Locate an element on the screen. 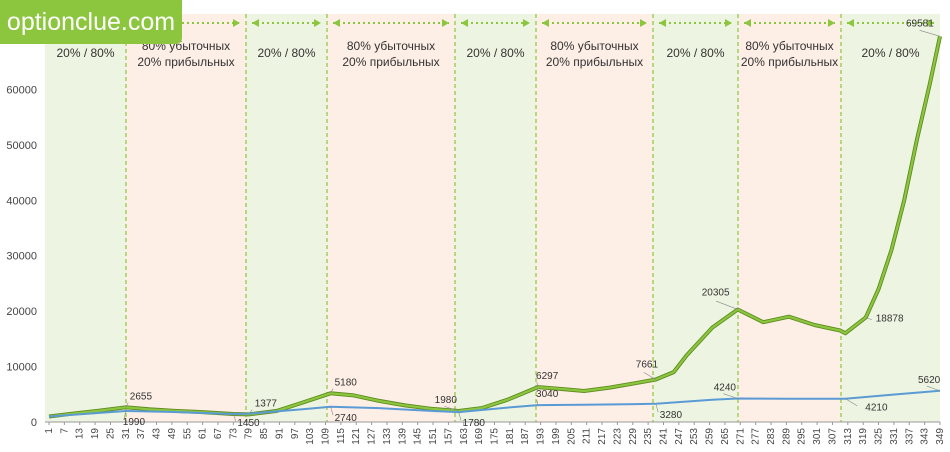 This screenshot has width=950, height=452. y-tick-label: 10000 is located at coordinates (21, 368).